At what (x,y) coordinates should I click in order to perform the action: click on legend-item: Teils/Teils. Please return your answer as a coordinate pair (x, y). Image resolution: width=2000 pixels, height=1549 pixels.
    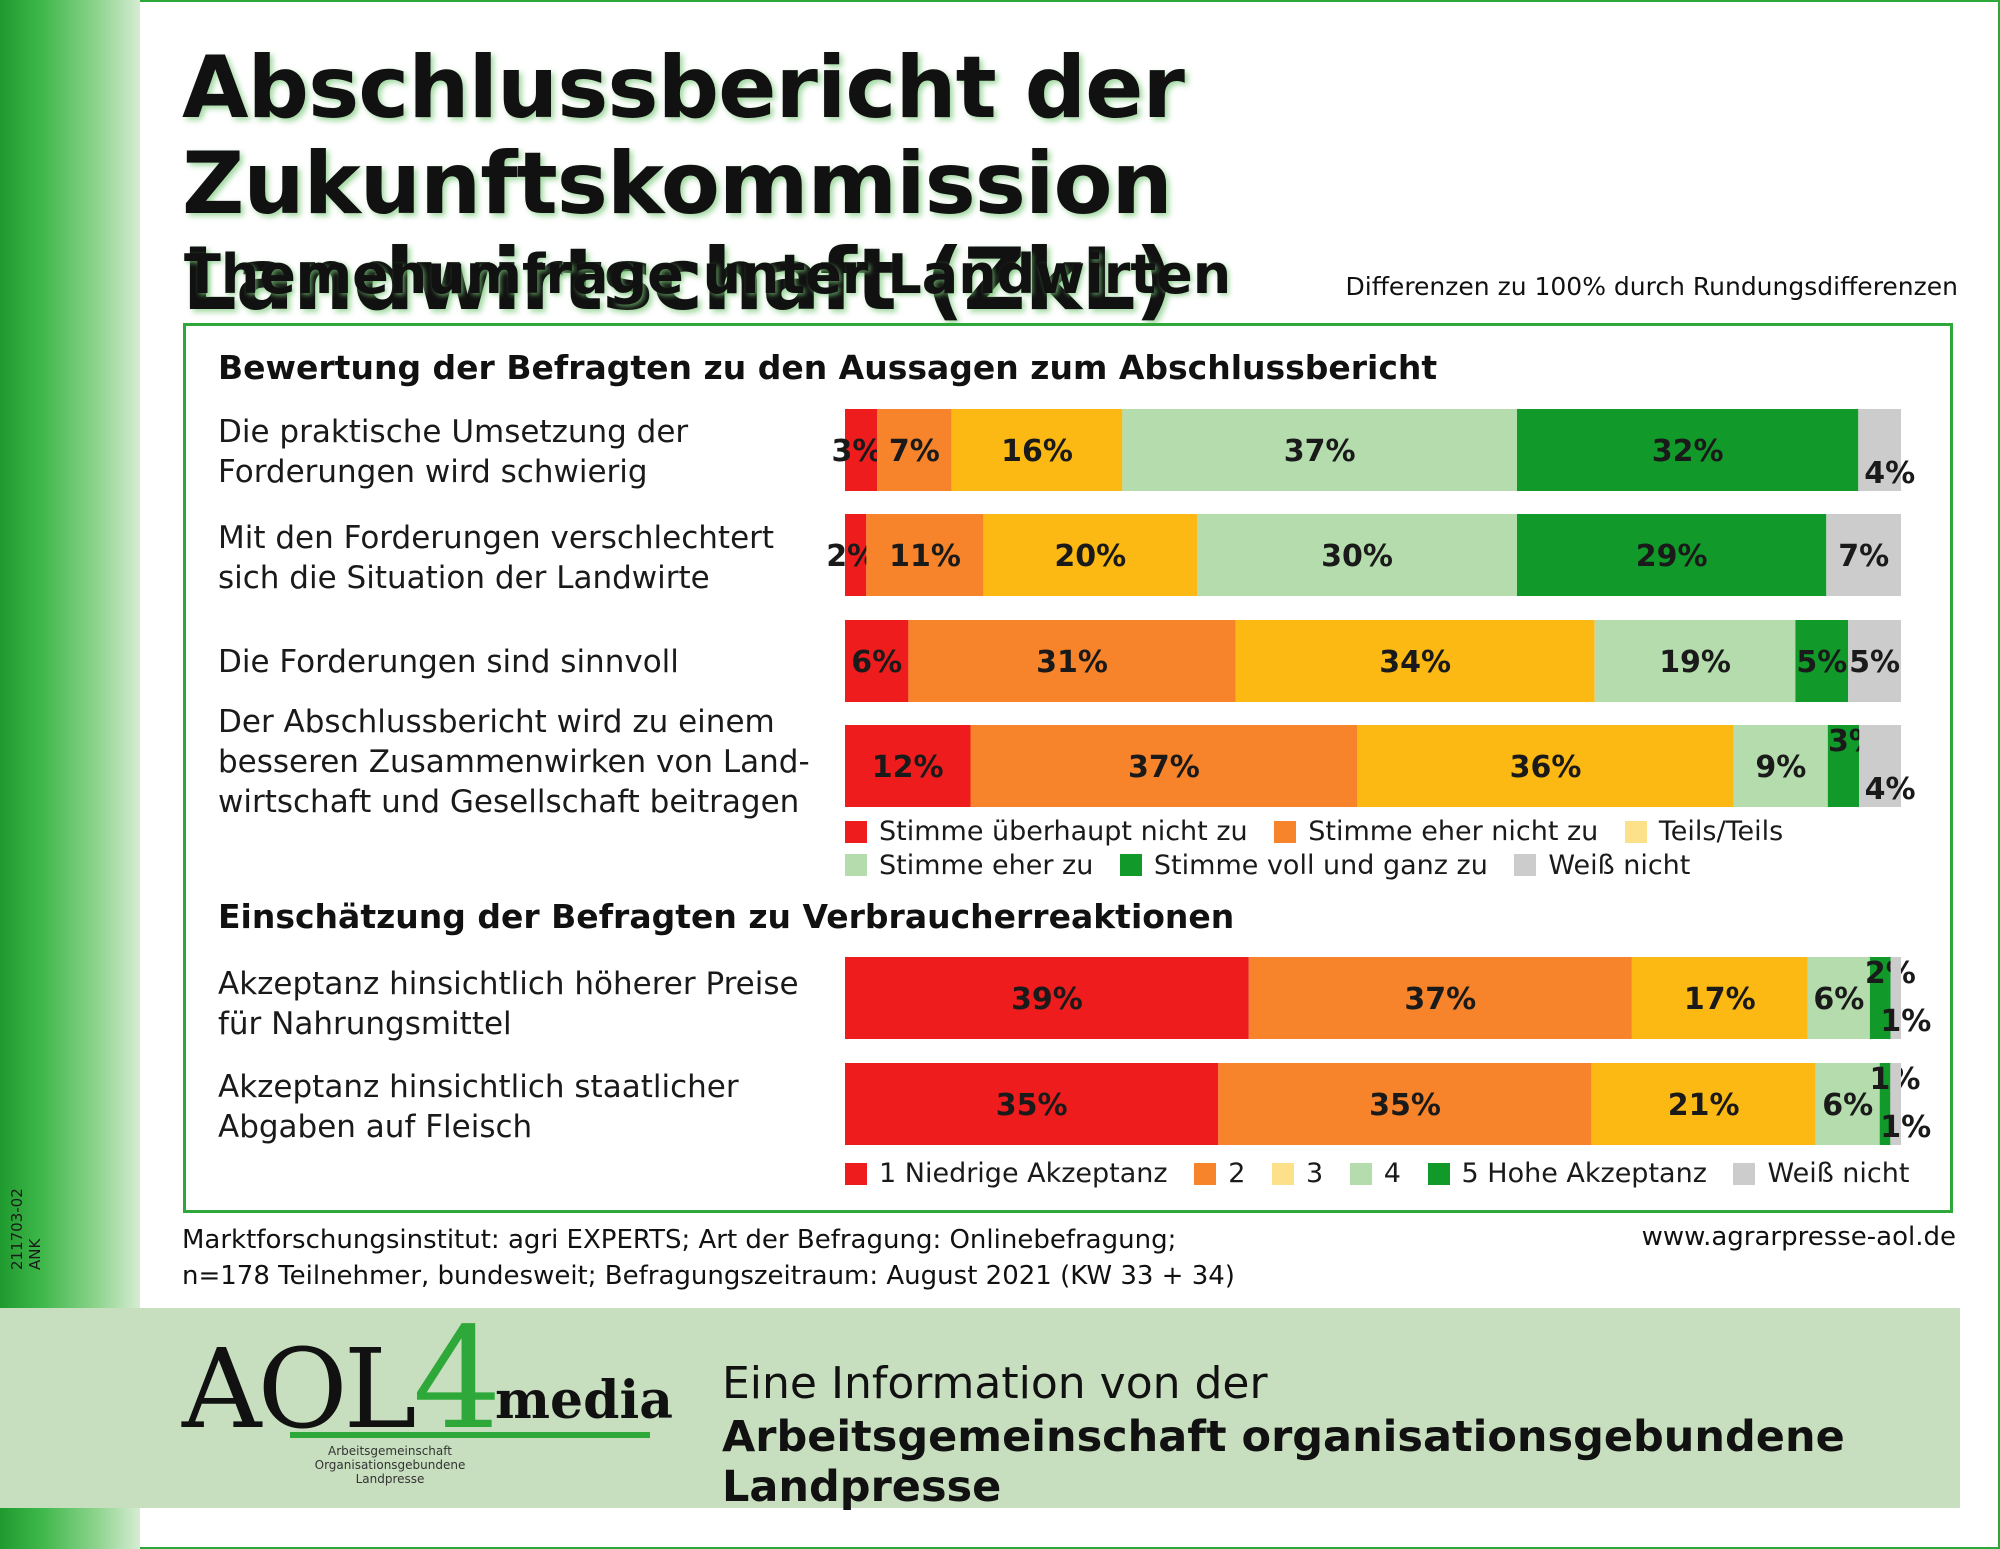
    Looking at the image, I should click on (1704, 831).